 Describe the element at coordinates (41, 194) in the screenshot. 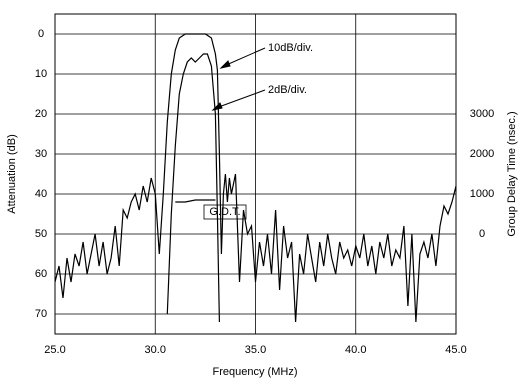

I see `y-tick-label: 40` at that location.